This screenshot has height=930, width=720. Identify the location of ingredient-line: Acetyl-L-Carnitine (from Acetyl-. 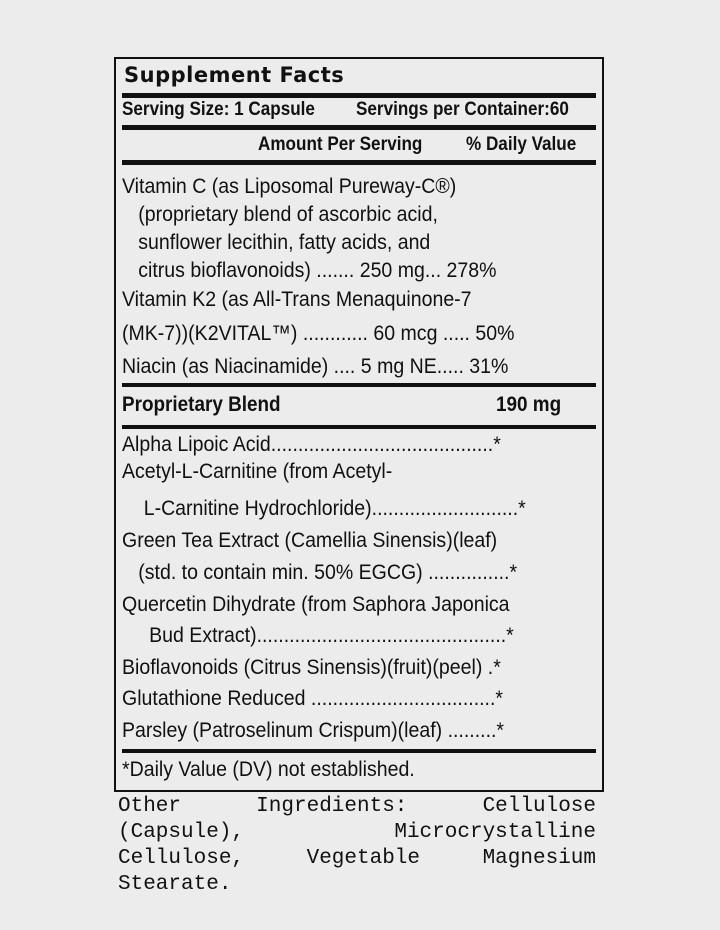
(257, 471).